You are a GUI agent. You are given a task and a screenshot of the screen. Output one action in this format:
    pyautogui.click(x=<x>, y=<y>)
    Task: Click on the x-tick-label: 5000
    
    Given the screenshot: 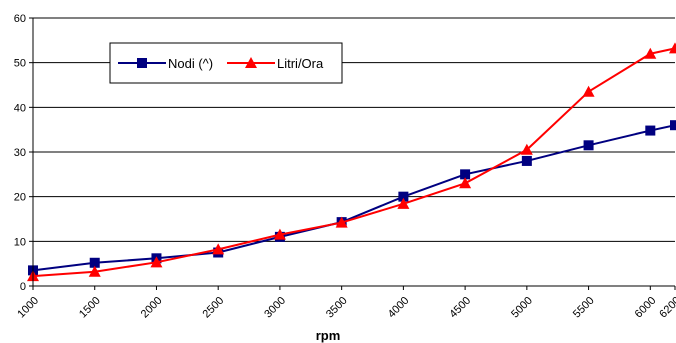 What is the action you would take?
    pyautogui.click(x=522, y=308)
    